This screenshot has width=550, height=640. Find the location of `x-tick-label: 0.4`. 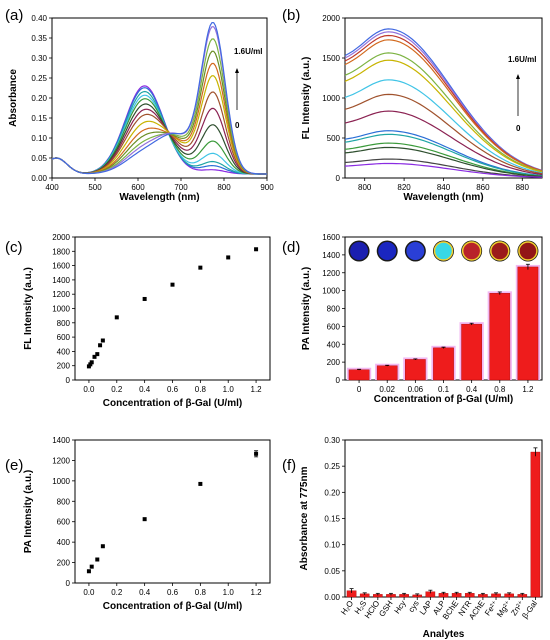

x-tick-label: 0.4 is located at coordinates (145, 592).